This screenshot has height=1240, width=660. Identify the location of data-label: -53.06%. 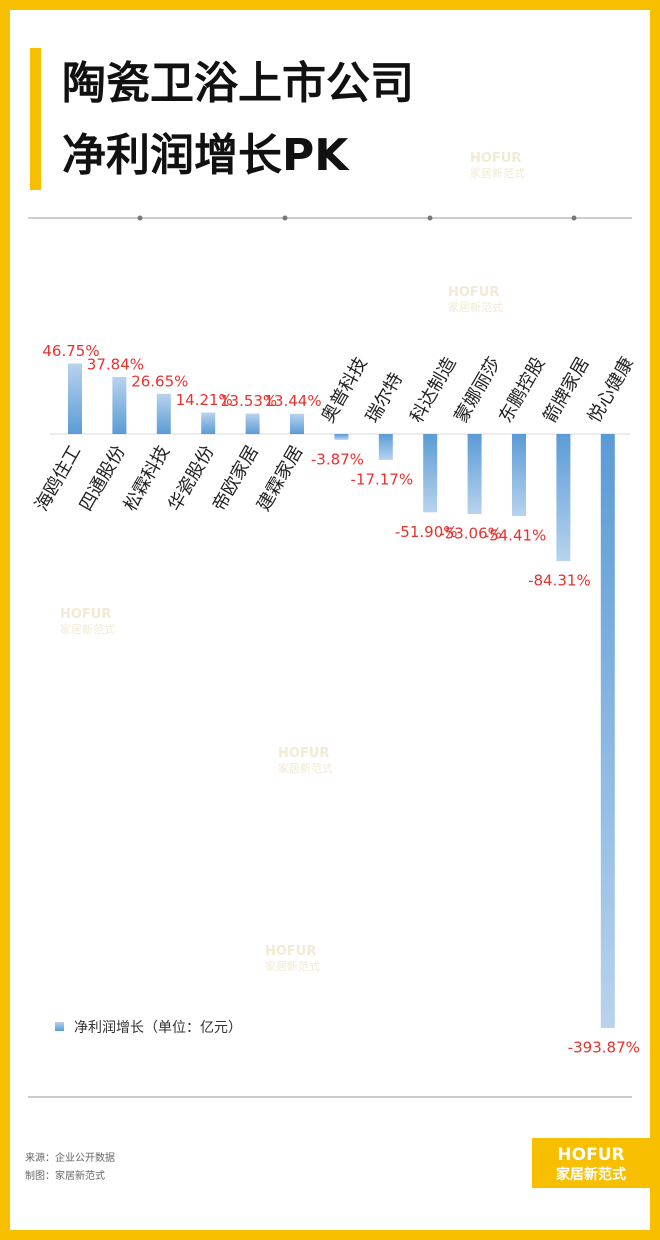
(470, 534).